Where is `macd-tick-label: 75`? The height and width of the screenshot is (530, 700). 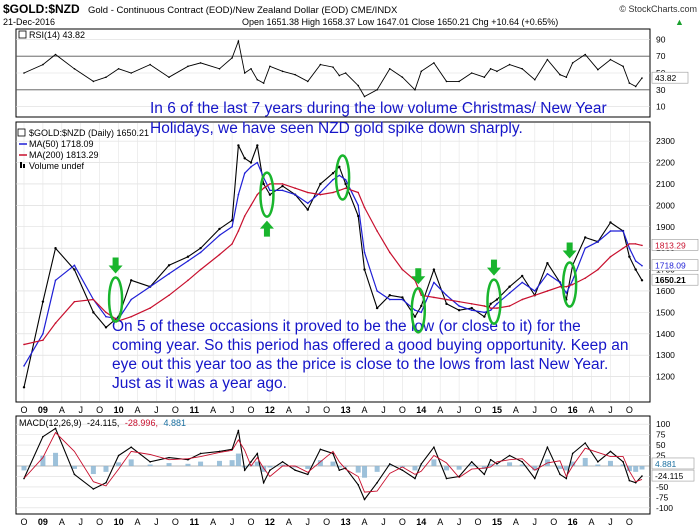 macd-tick-label: 75 is located at coordinates (661, 435).